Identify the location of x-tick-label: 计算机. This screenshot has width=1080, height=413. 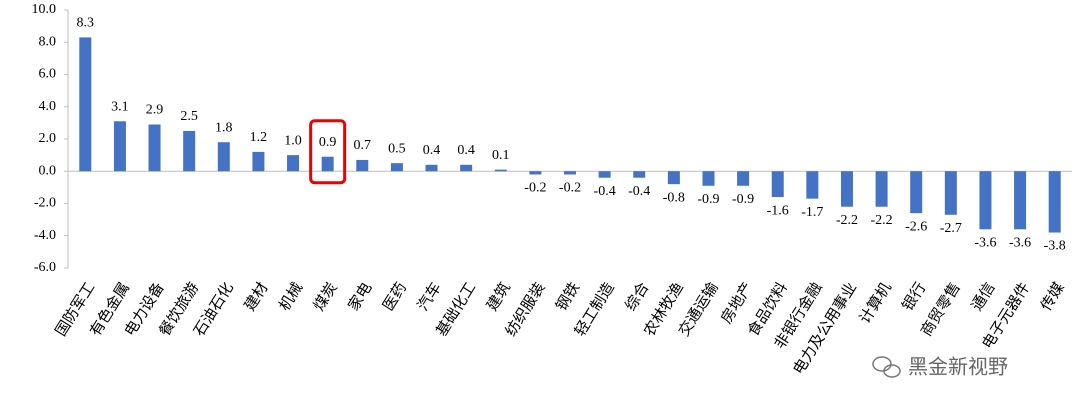
(875, 303).